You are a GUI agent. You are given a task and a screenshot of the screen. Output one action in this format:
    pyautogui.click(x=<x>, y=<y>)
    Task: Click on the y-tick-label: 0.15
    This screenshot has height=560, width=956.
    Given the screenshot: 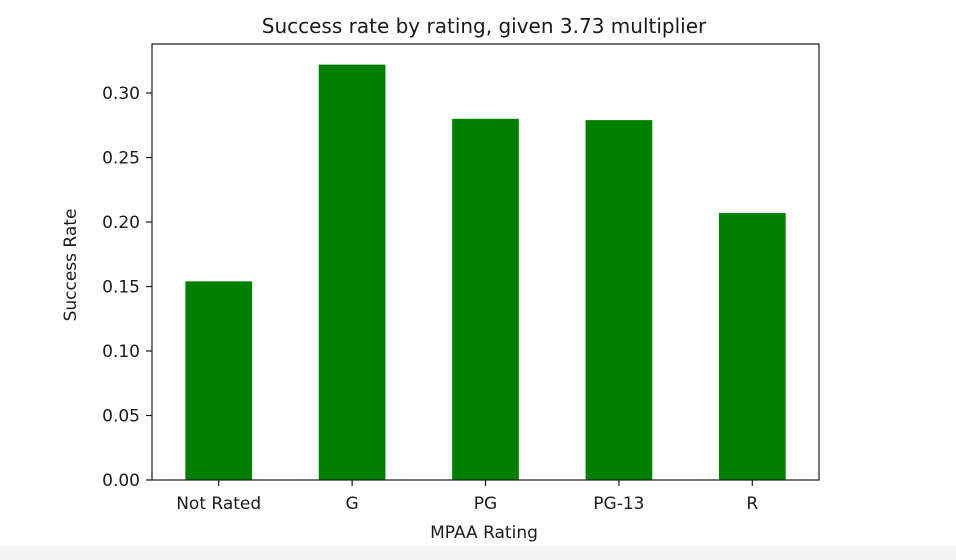 What is the action you would take?
    pyautogui.click(x=121, y=288)
    